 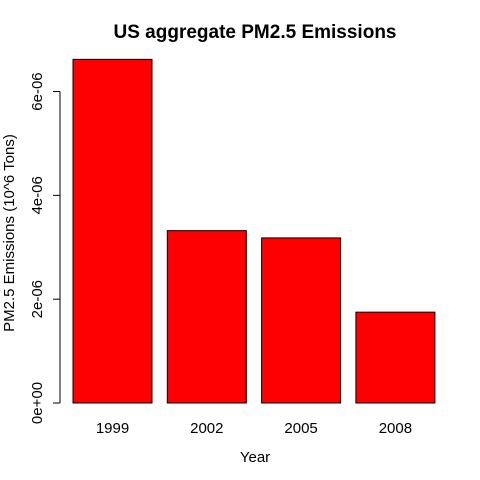 I want to click on x-axis-tick-labels: 1999 2002 2005 2008, so click(x=254, y=428).